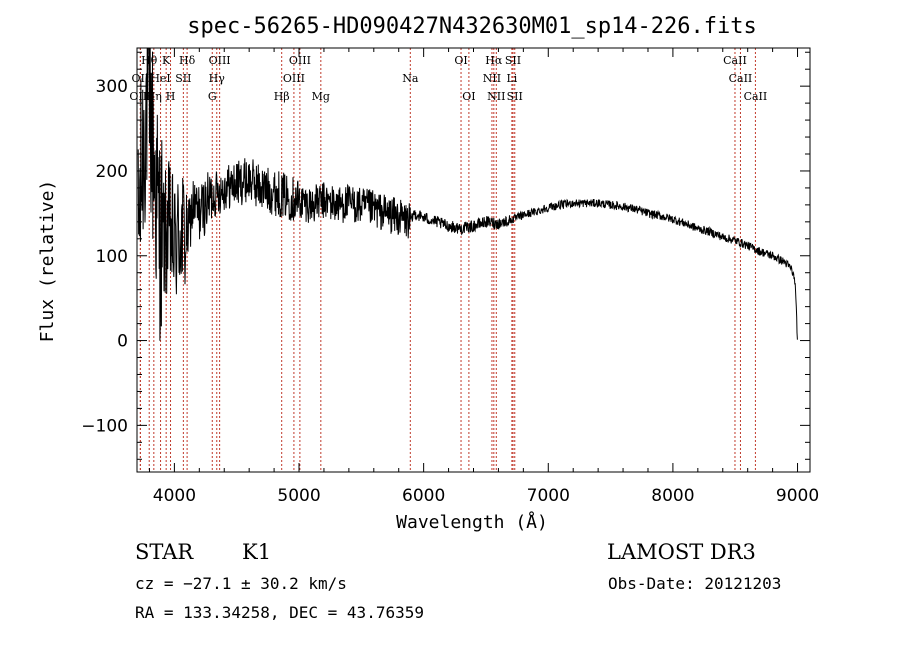 Image resolution: width=900 pixels, height=649 pixels. Describe the element at coordinates (154, 96) in the screenshot. I see `line-label-19: Hη` at that location.